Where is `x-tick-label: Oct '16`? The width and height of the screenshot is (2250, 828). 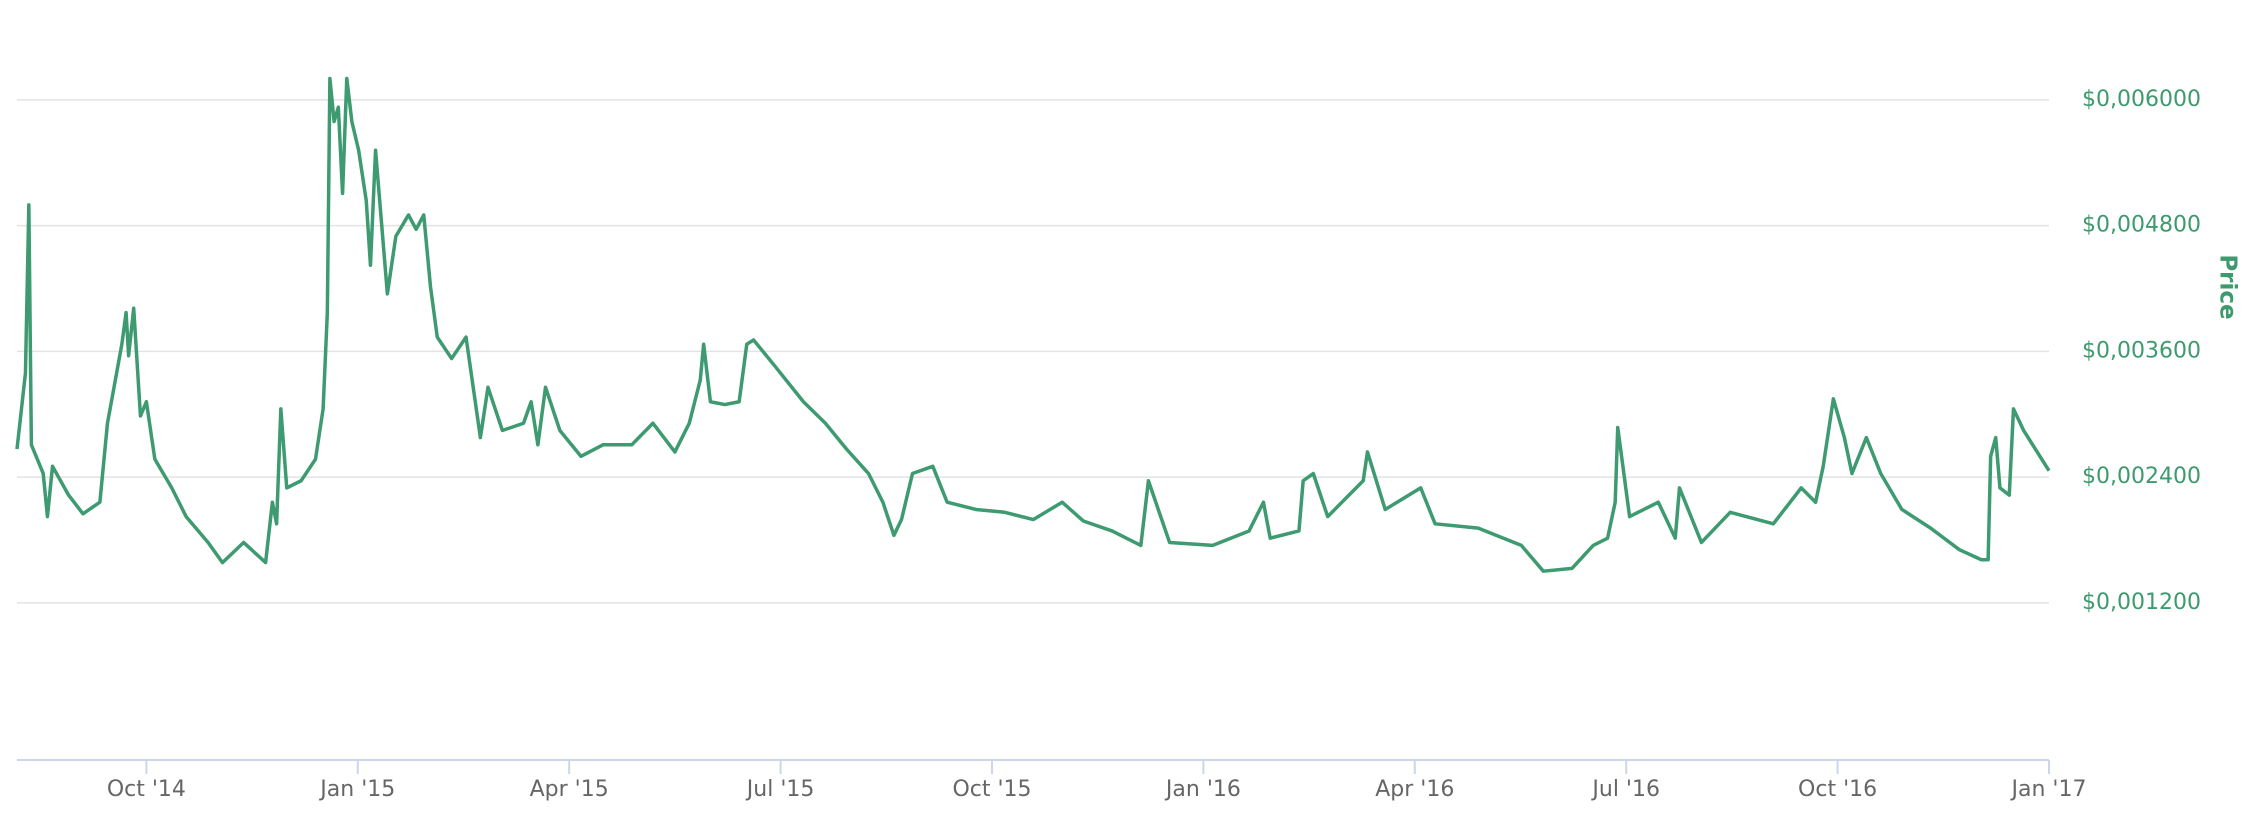
x-tick-label: Oct '16 is located at coordinates (1837, 789).